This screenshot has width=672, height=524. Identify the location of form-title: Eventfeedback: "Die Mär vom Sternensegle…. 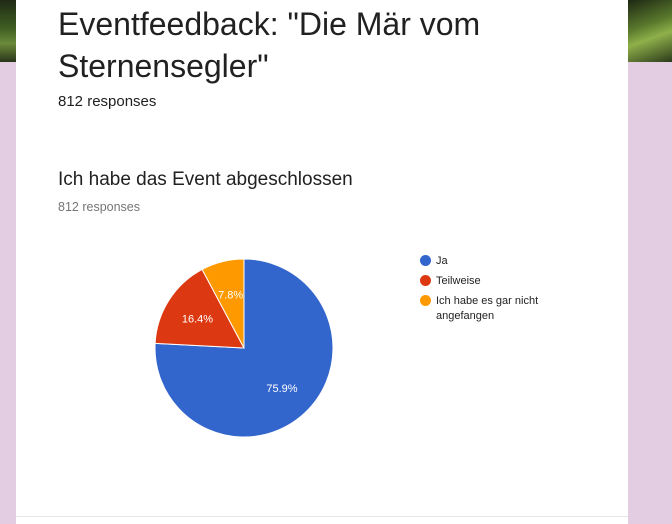
(269, 45).